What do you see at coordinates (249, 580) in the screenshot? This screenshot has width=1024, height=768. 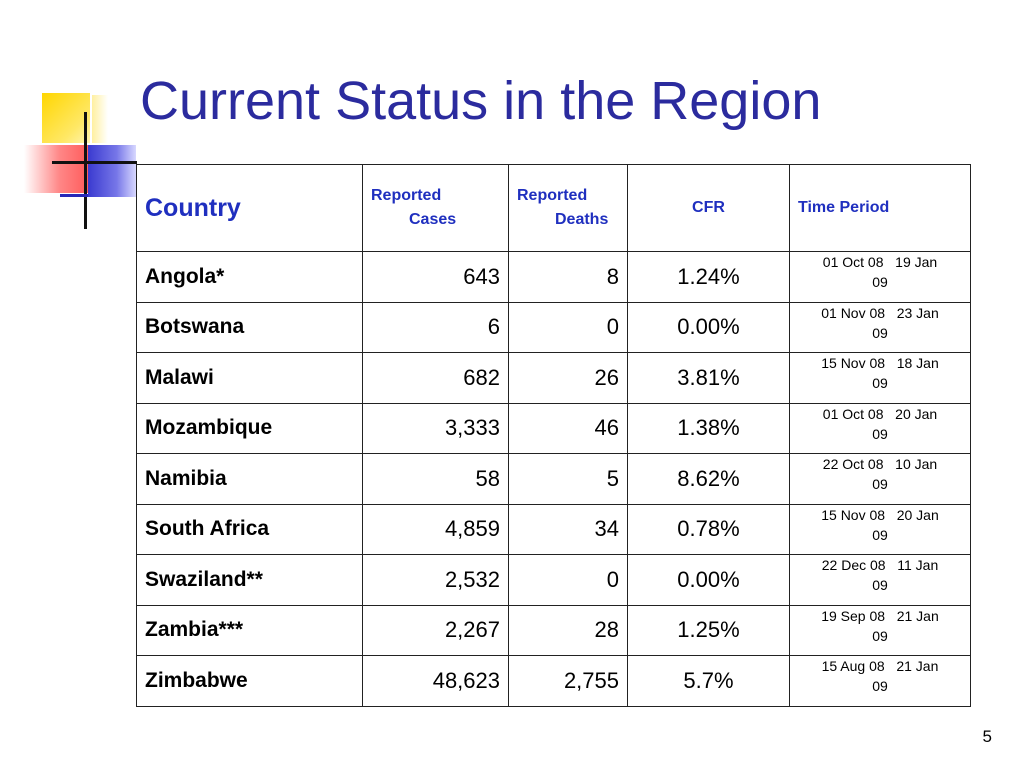 I see `cell-country: Swaziland**` at bounding box center [249, 580].